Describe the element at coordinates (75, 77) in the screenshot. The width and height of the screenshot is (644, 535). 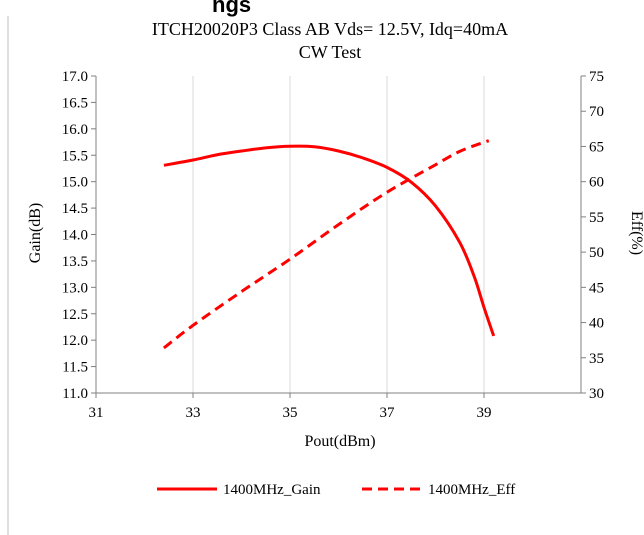
I see `y-tick-label: 17.0` at that location.